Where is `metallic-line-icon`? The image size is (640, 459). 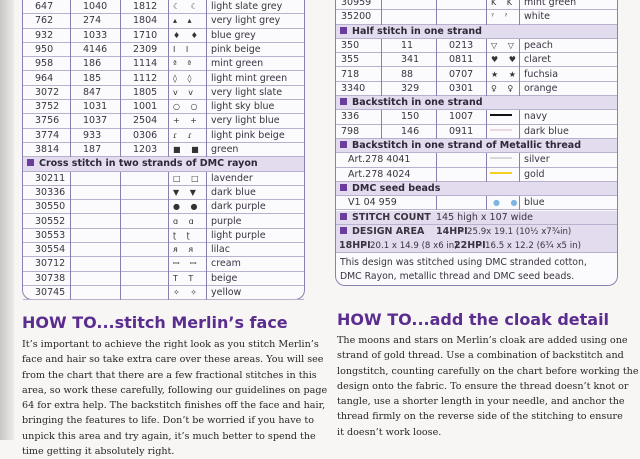 metallic-line-icon is located at coordinates (501, 158).